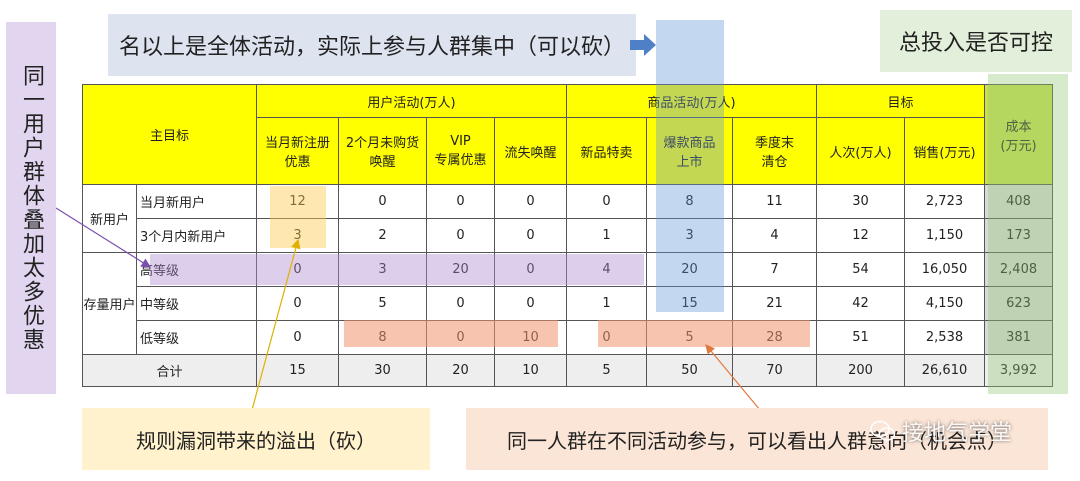  What do you see at coordinates (860, 370) in the screenshot?
I see `total-cell: 200` at bounding box center [860, 370].